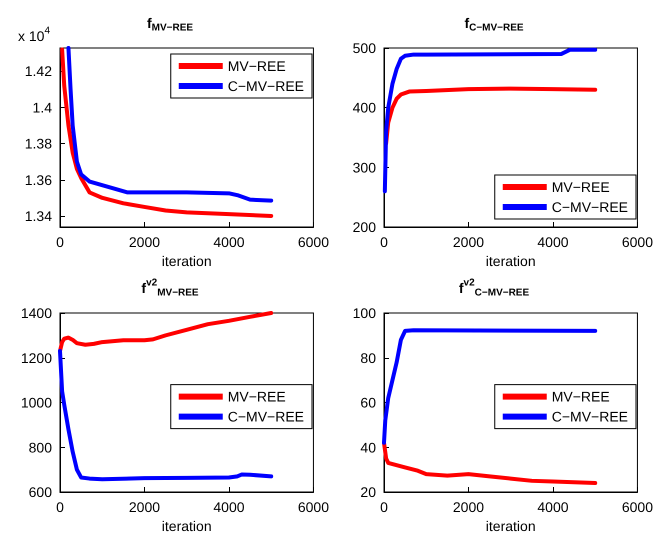  I want to click on y-tick-label: 100, so click(364, 313).